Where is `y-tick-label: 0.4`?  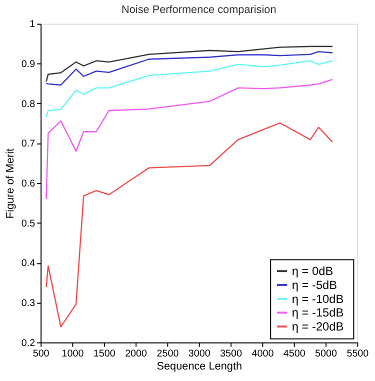
y-tick-label: 0.4 is located at coordinates (28, 264).